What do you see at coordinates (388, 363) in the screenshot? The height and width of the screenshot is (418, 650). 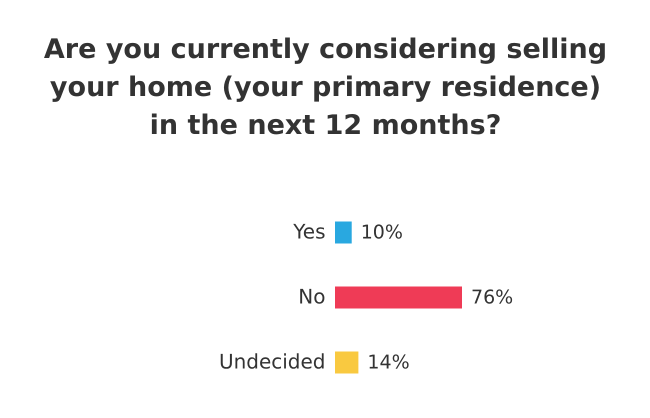 I see `data-label: 14%` at bounding box center [388, 363].